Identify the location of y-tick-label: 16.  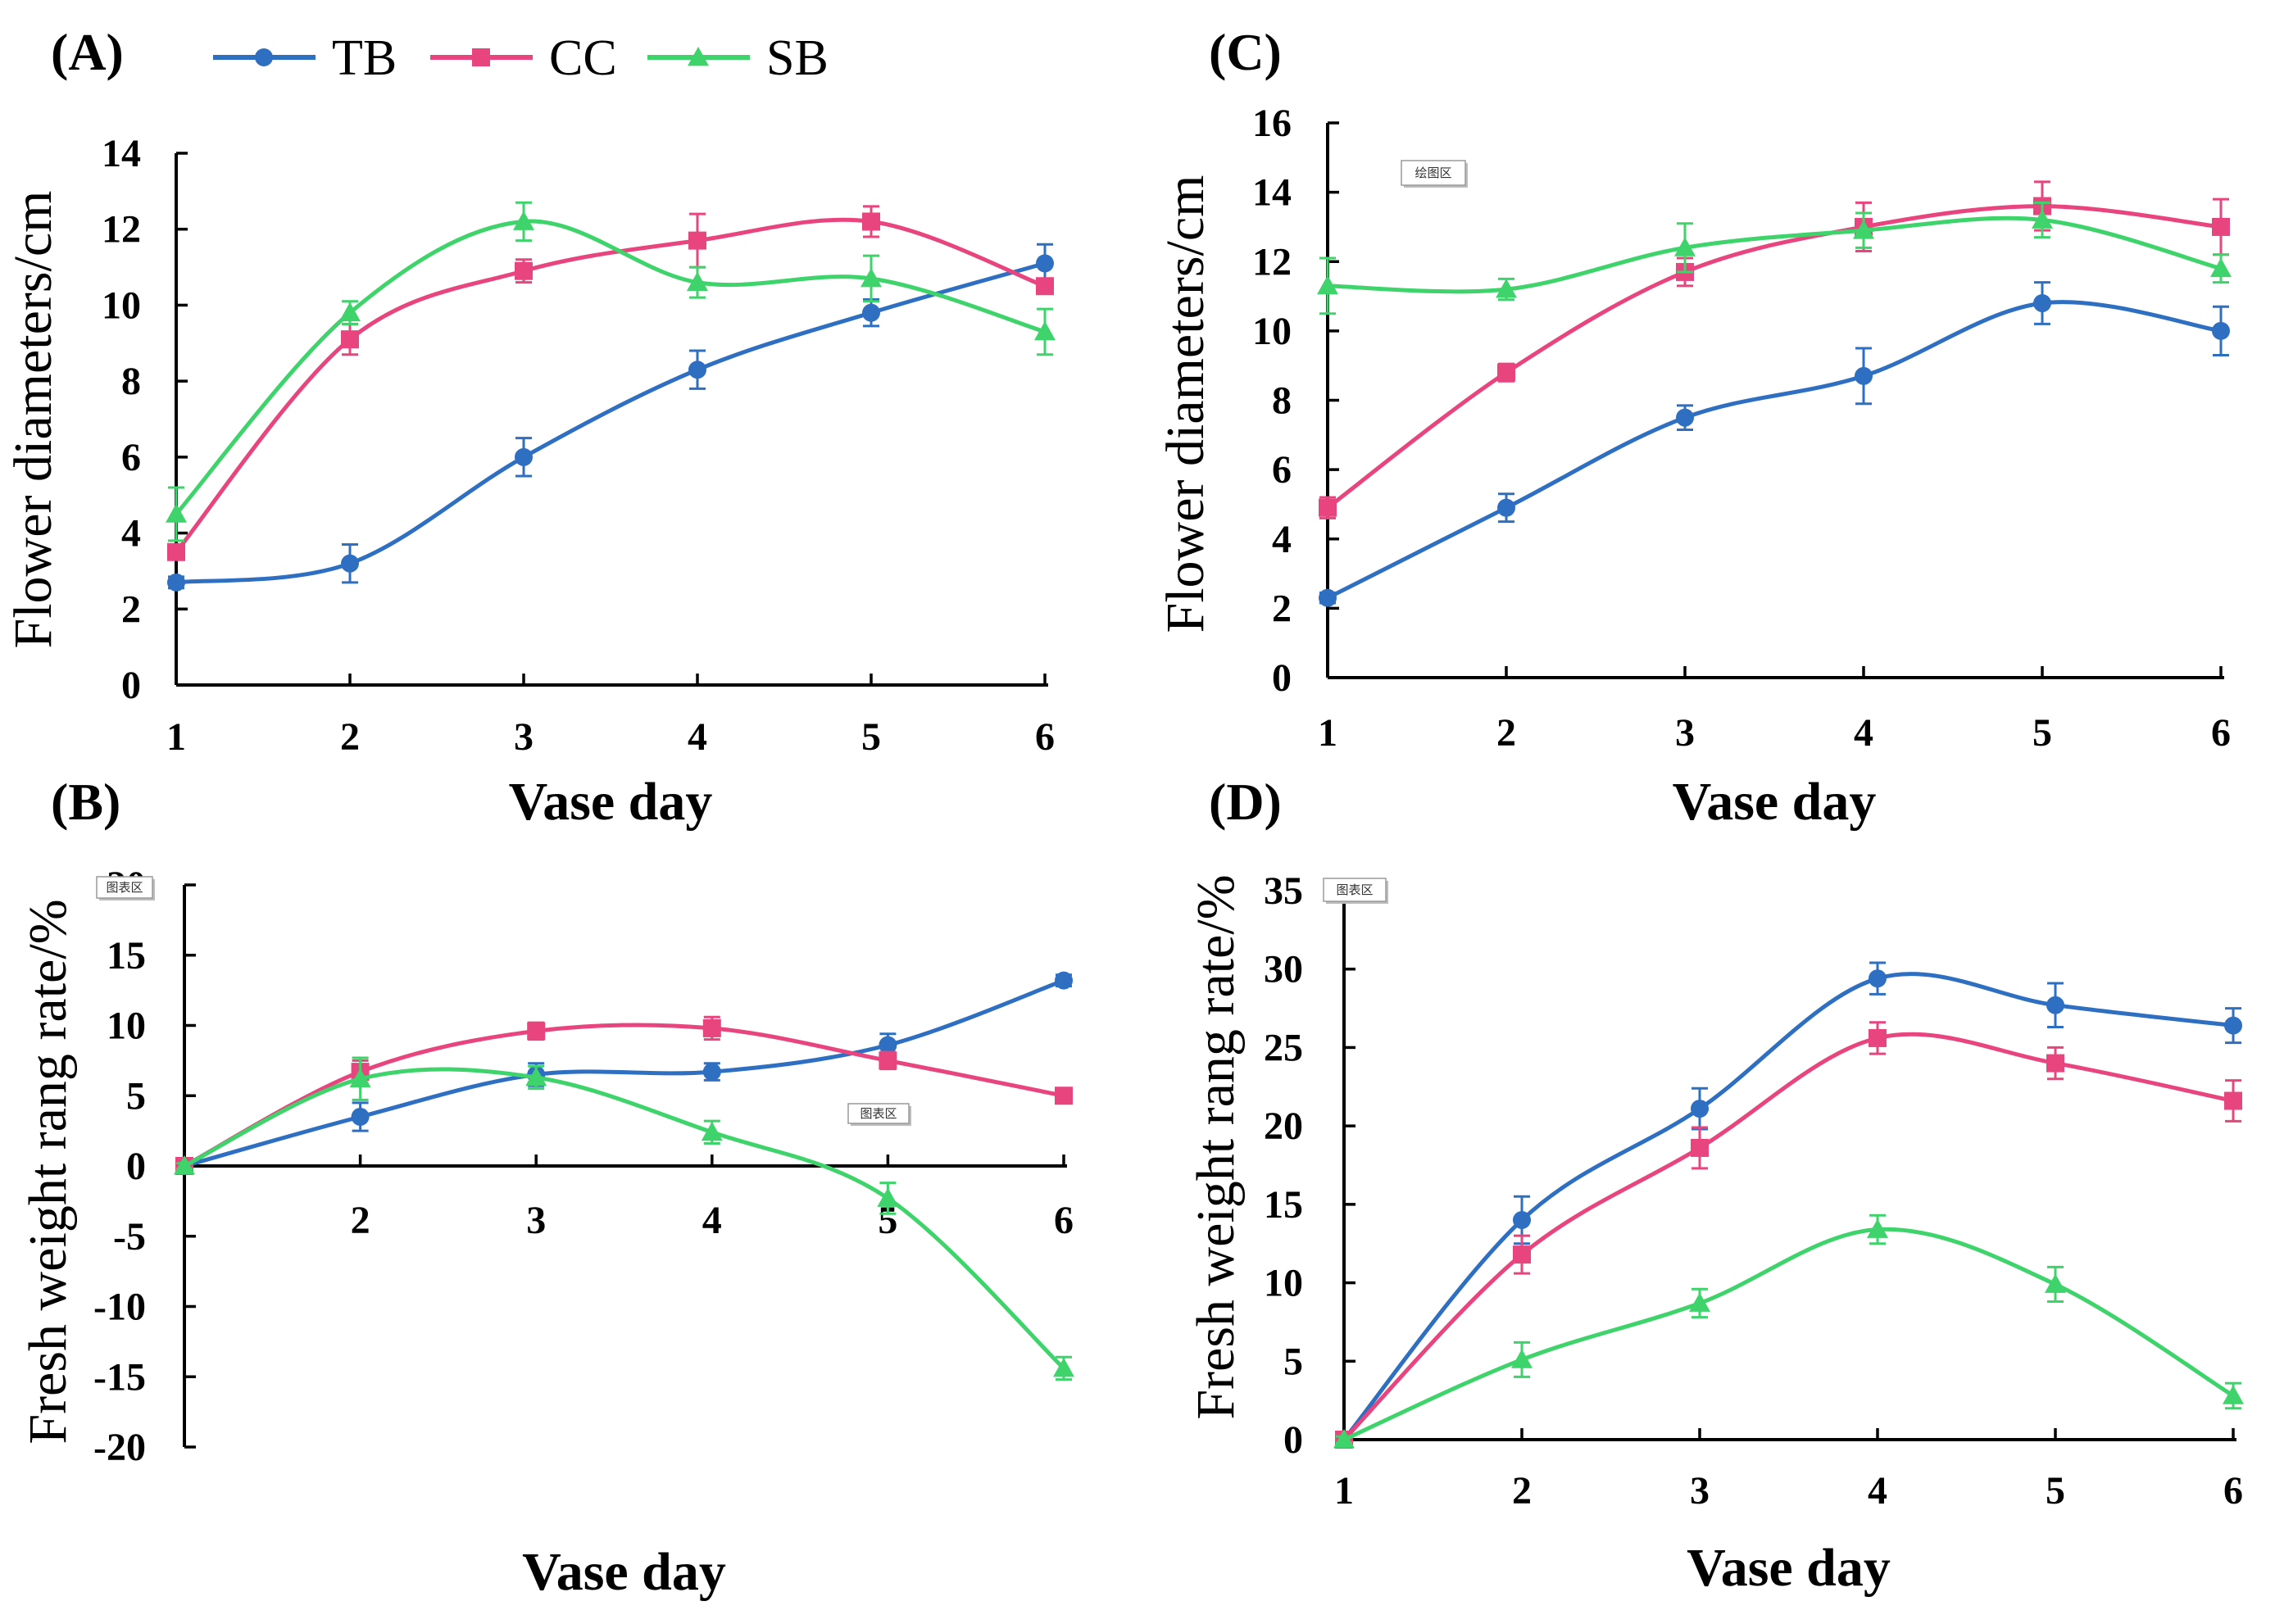
(1272, 124).